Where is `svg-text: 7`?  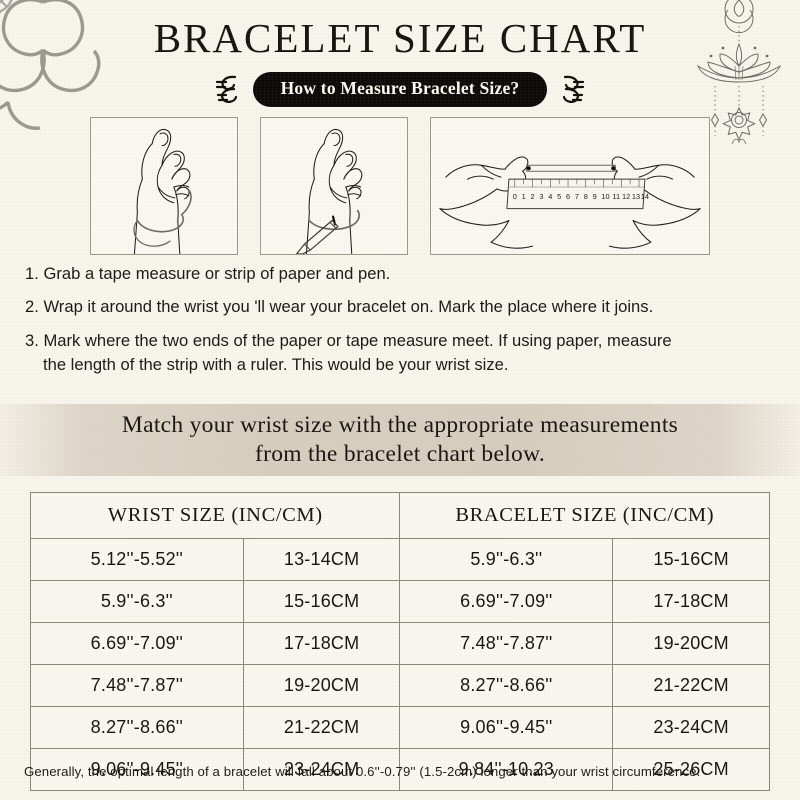
svg-text: 7 is located at coordinates (577, 196).